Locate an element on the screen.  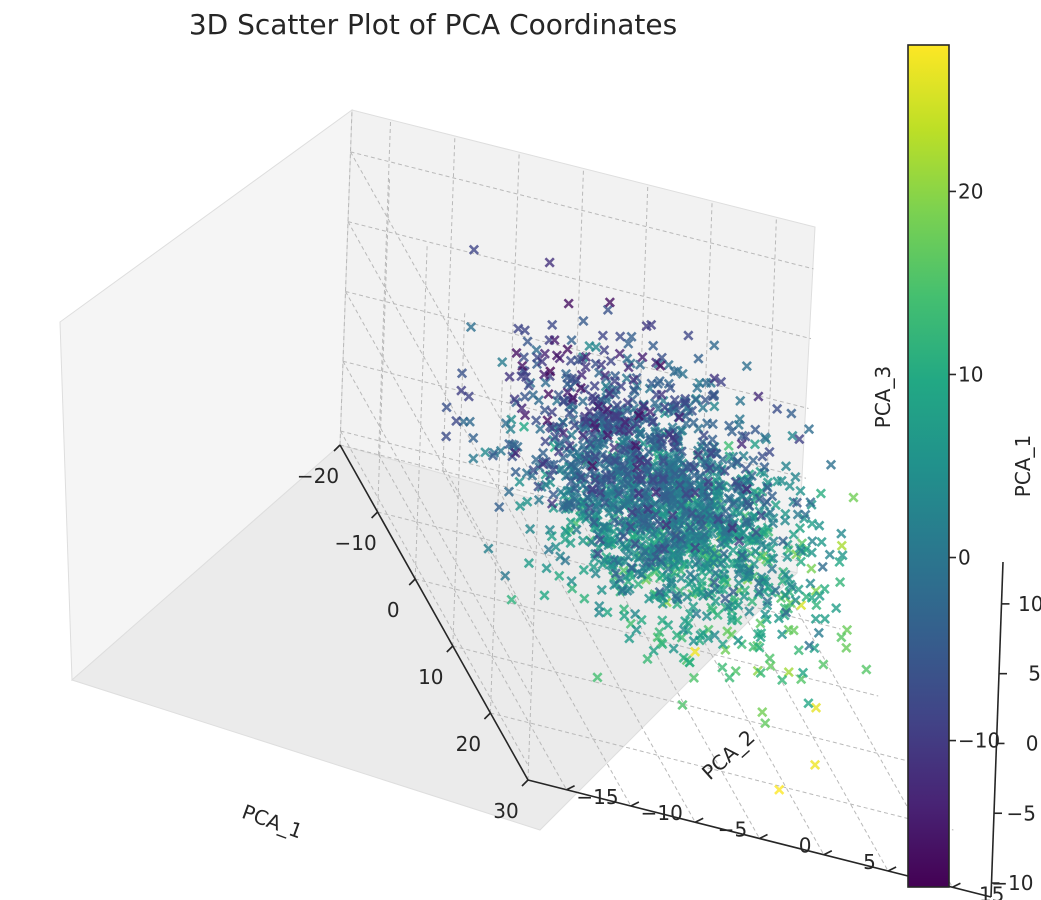
x-tick-label: 0 is located at coordinates (393, 610).